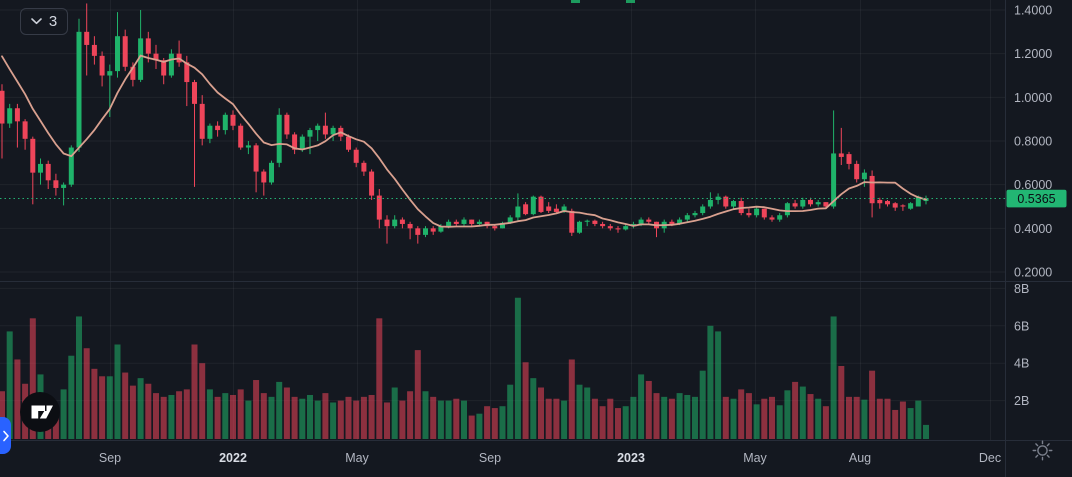 The height and width of the screenshot is (477, 1072). I want to click on volume-tick-label: 2B, so click(1021, 401).